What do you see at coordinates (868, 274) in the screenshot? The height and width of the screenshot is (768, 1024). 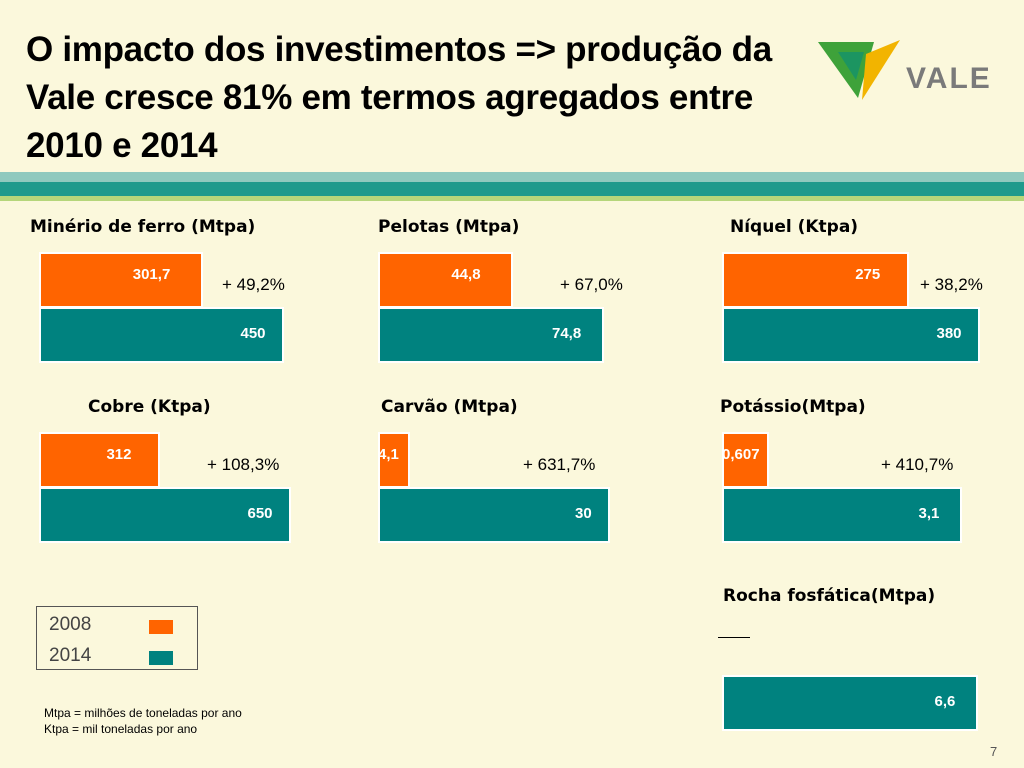 I see `value-label-2008: 275` at bounding box center [868, 274].